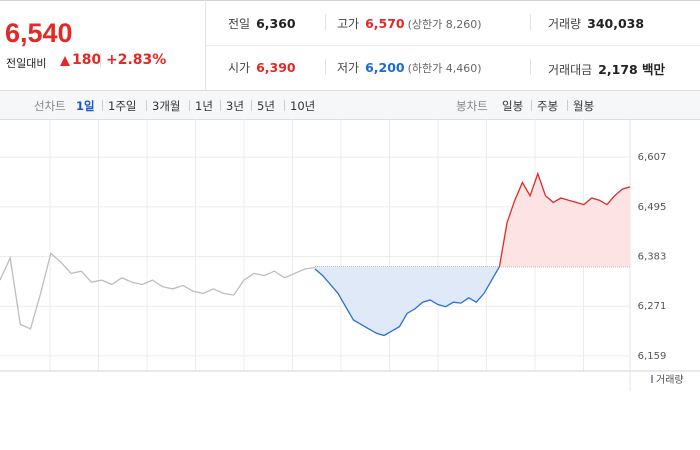  Describe the element at coordinates (652, 257) in the screenshot. I see `y-tick-label: 6,383` at that location.